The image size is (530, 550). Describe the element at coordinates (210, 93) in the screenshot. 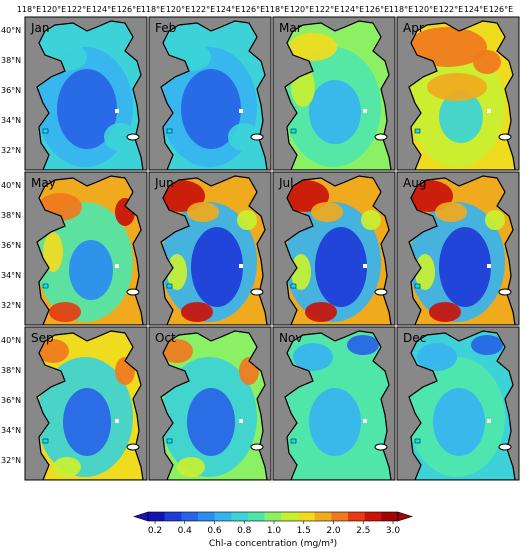

I see `panel-feb: Feb` at that location.